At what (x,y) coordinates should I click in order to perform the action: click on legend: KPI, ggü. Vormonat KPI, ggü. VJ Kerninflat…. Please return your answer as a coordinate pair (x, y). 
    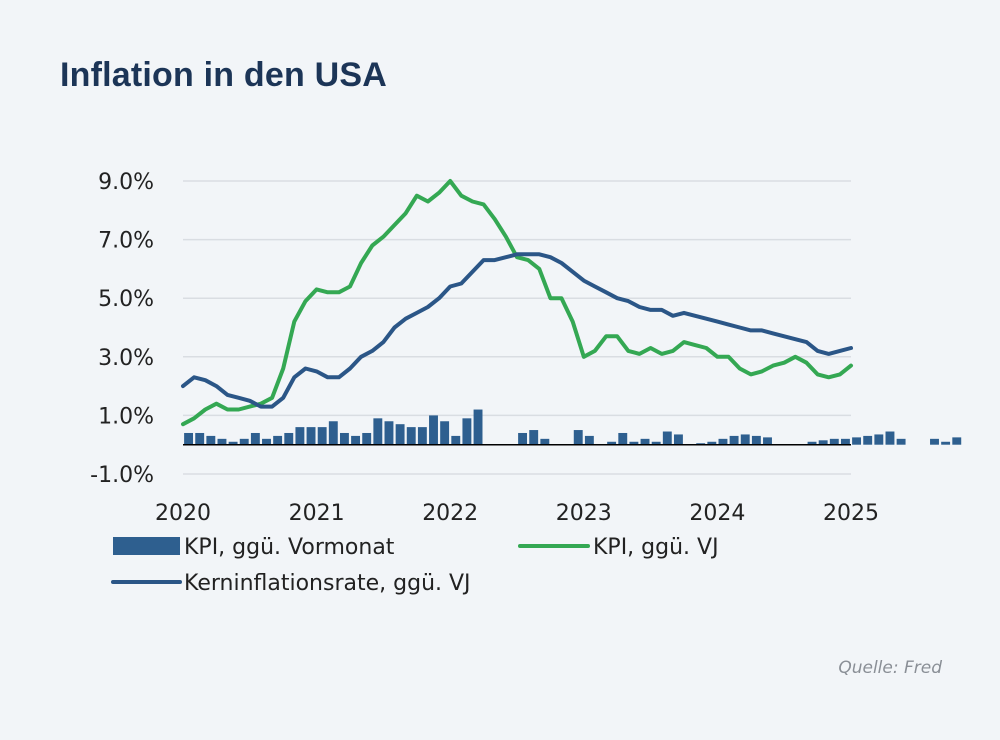
    Looking at the image, I should click on (415, 565).